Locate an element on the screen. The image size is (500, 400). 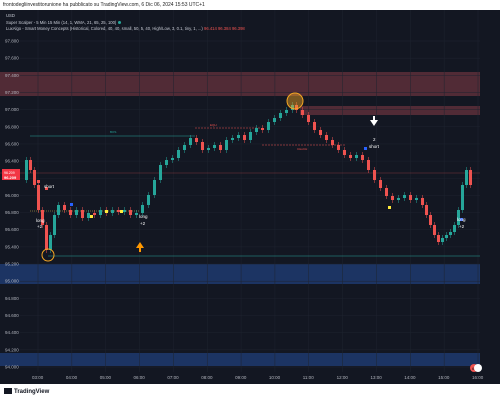
long-left-count: +2 is located at coordinates (40, 226).